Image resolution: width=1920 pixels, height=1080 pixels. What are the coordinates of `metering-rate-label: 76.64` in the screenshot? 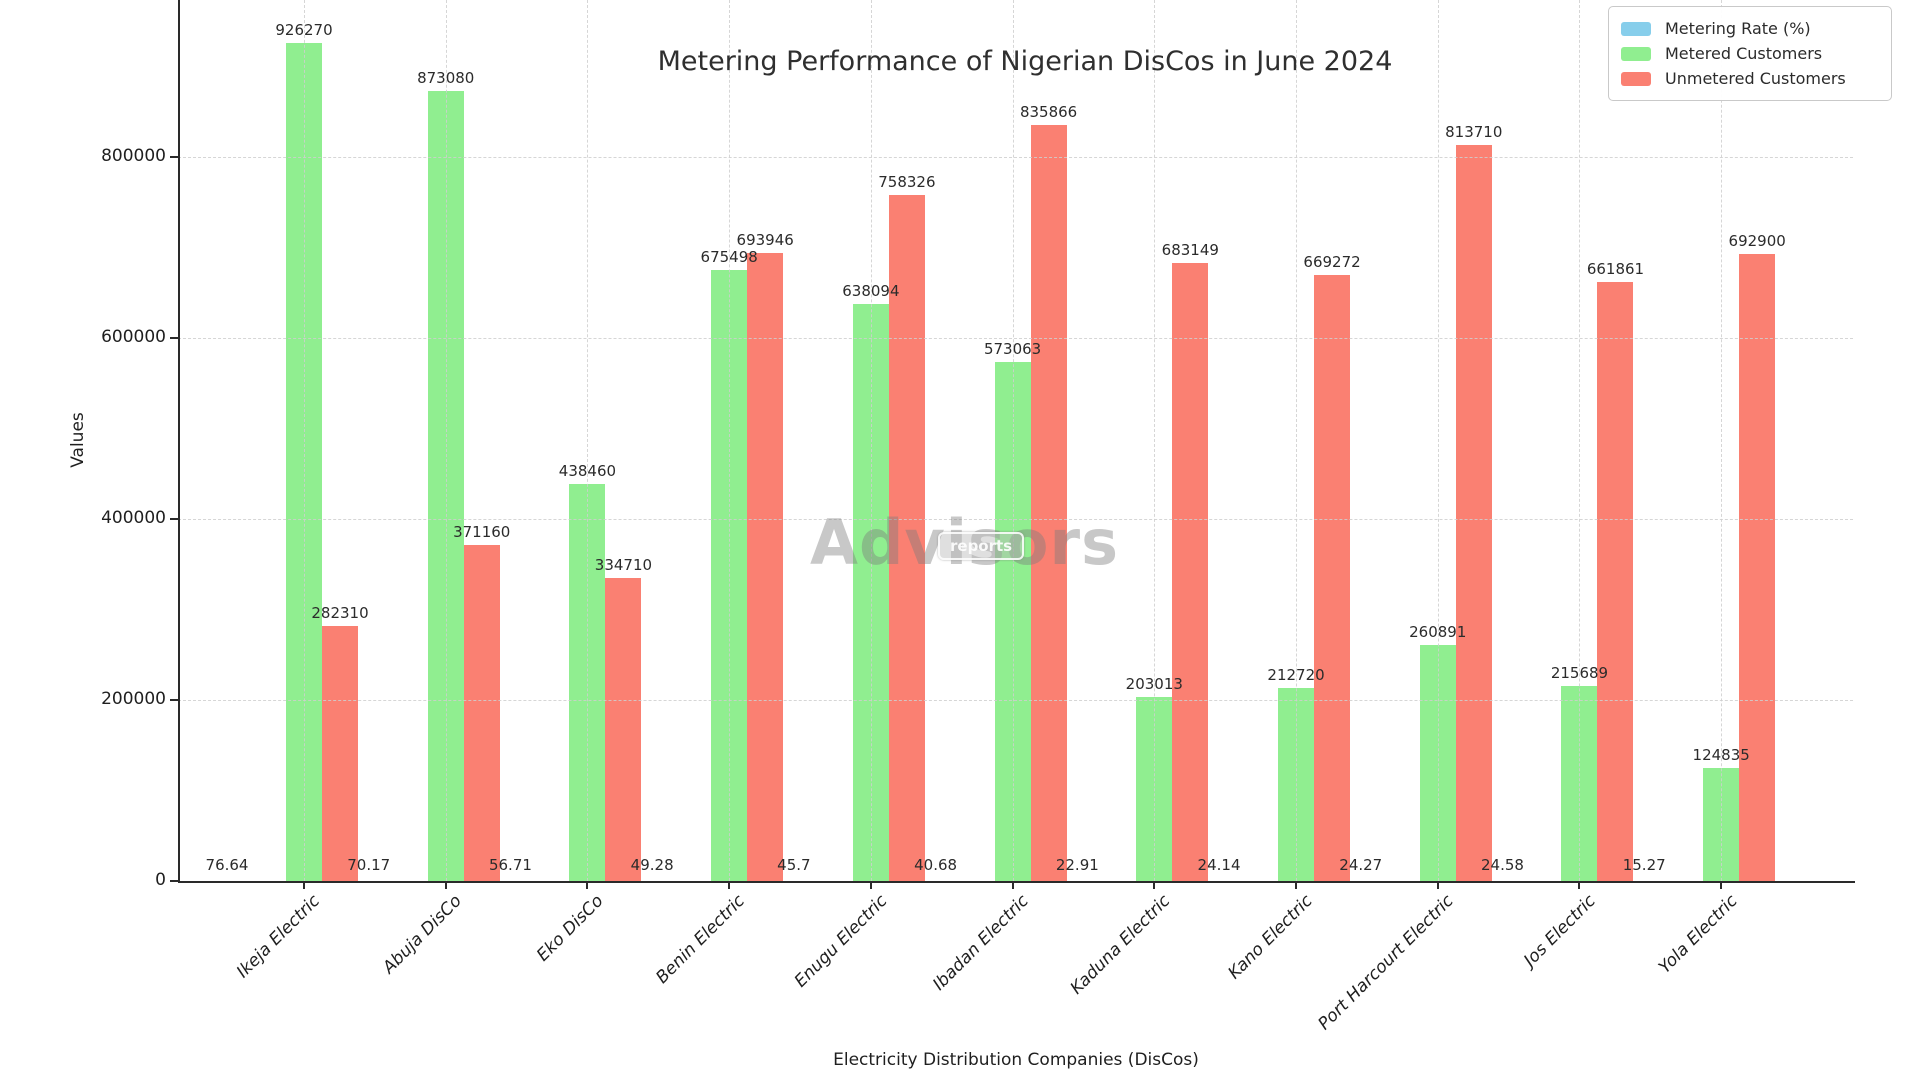 It's located at (227, 865).